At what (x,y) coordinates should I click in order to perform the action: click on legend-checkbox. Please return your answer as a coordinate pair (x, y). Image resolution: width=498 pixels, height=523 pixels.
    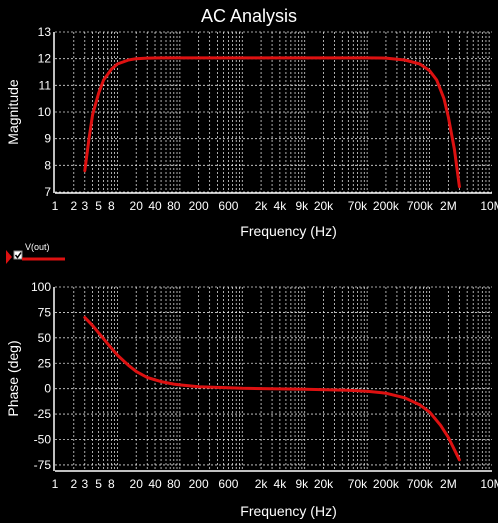
    Looking at the image, I should click on (18, 255).